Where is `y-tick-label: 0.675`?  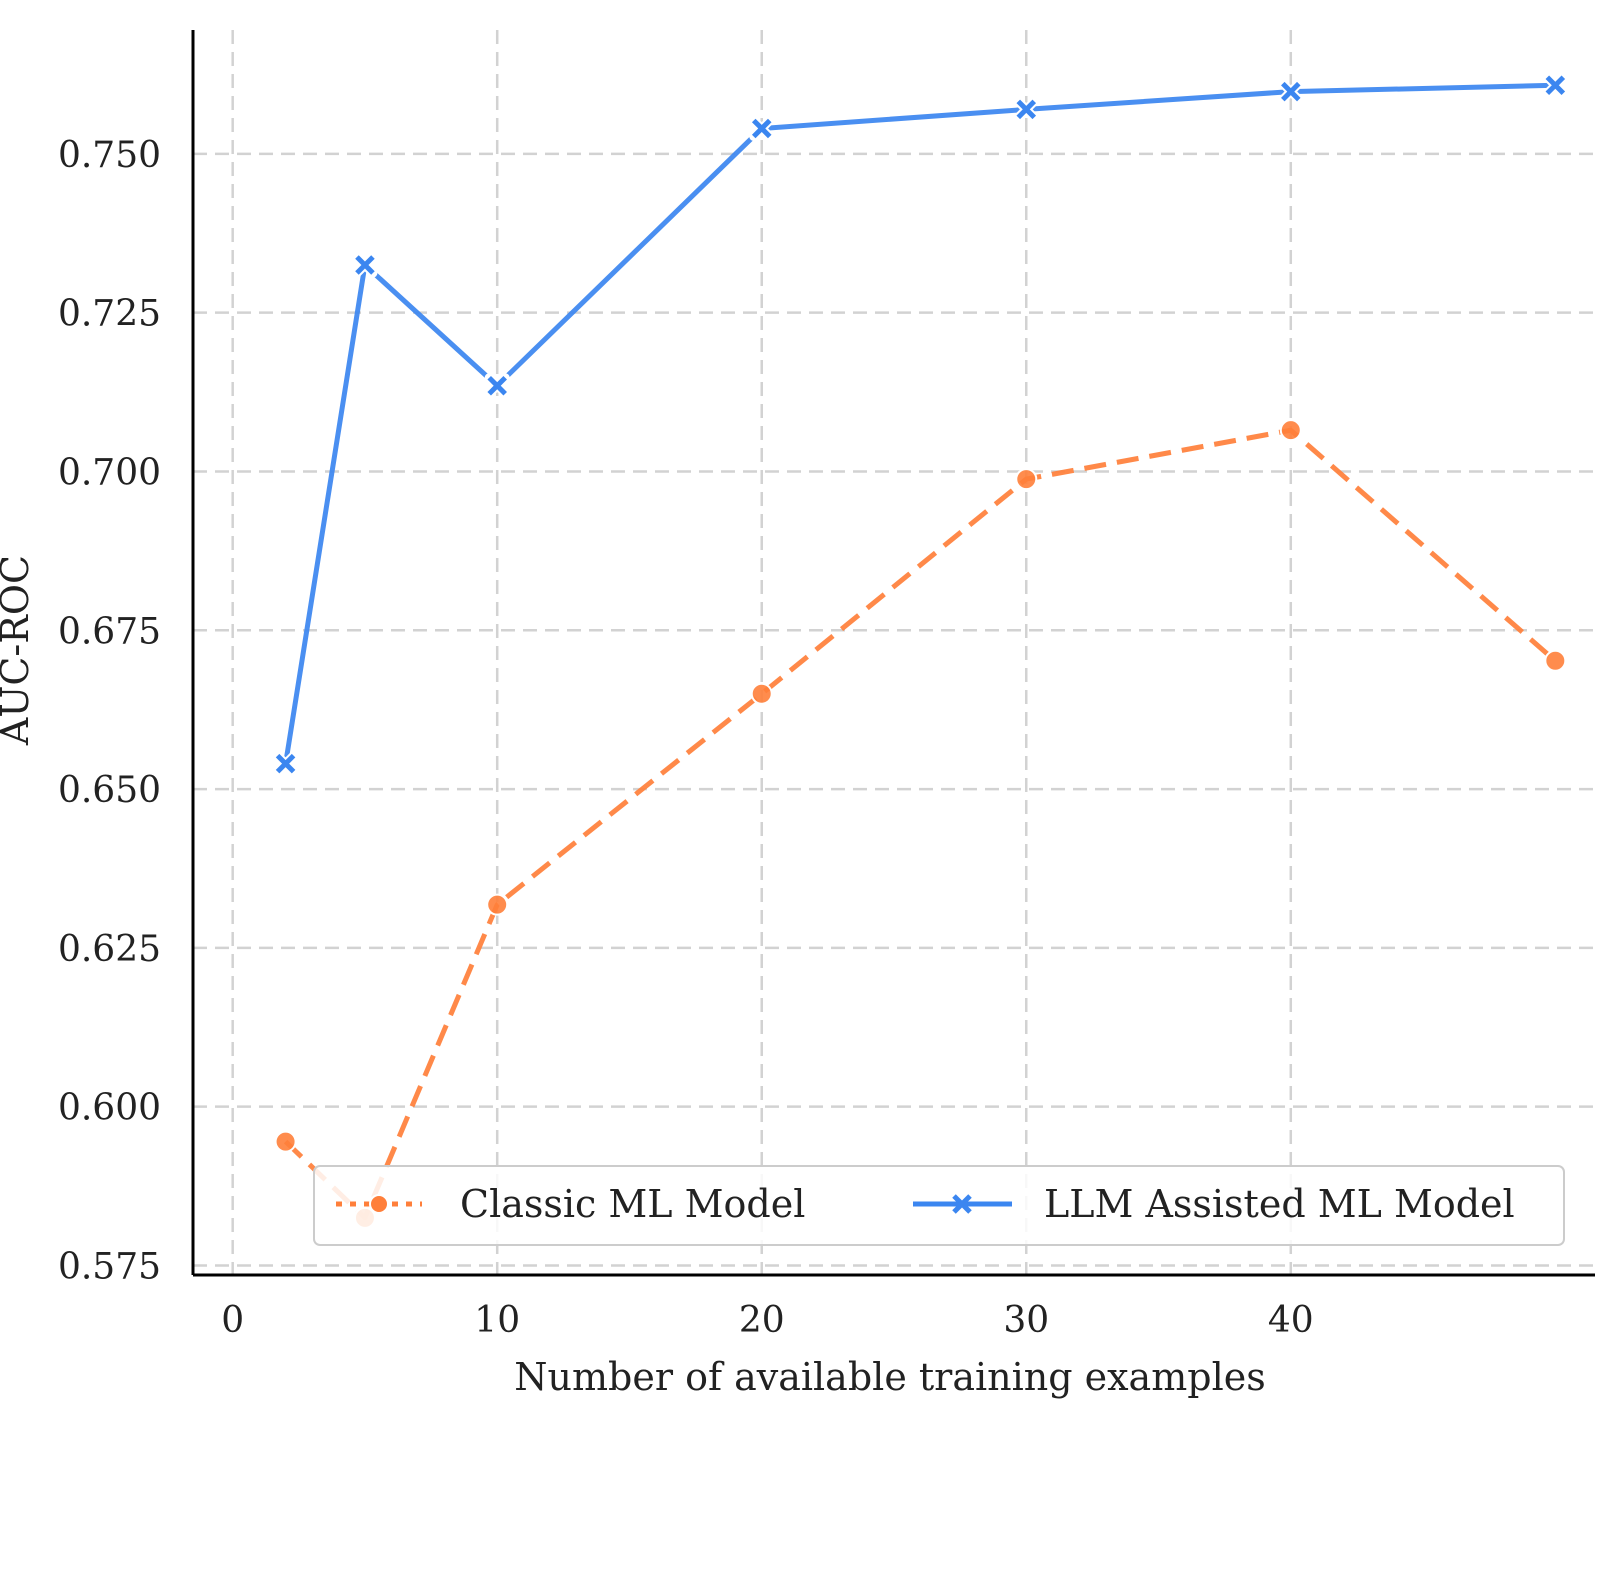 y-tick-label: 0.675 is located at coordinates (109, 631).